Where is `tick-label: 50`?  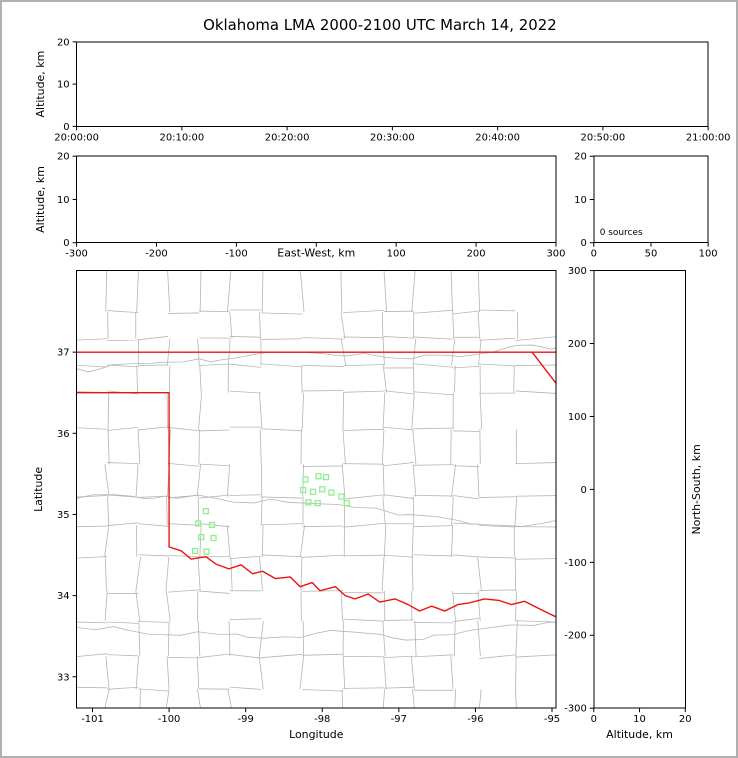
tick-label: 50 is located at coordinates (651, 254).